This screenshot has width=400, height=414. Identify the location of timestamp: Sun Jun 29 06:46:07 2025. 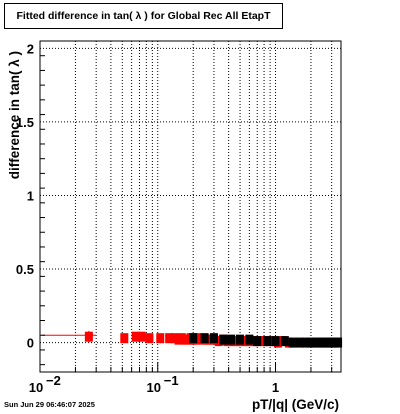
(49, 404).